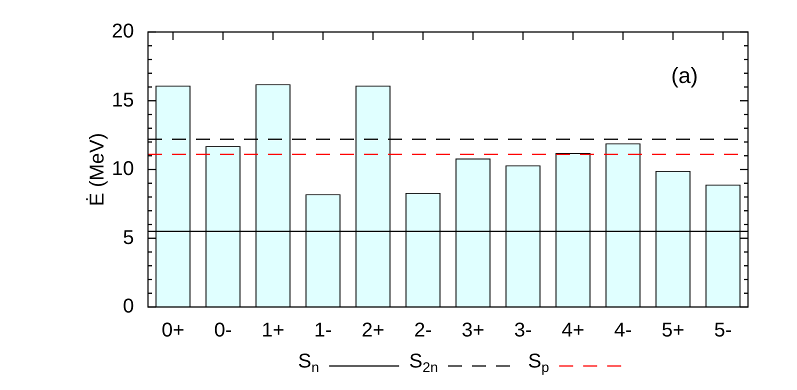 The image size is (797, 390). I want to click on y-tick-label: 10, so click(123, 169).